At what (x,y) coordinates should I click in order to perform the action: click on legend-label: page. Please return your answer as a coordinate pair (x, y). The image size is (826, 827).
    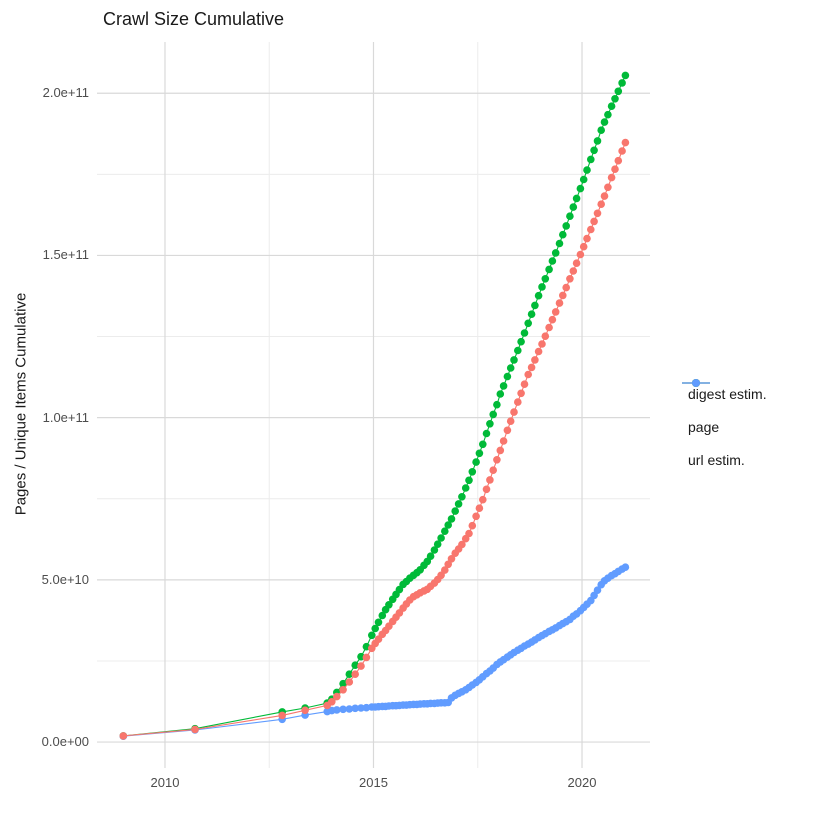
    Looking at the image, I should click on (704, 426).